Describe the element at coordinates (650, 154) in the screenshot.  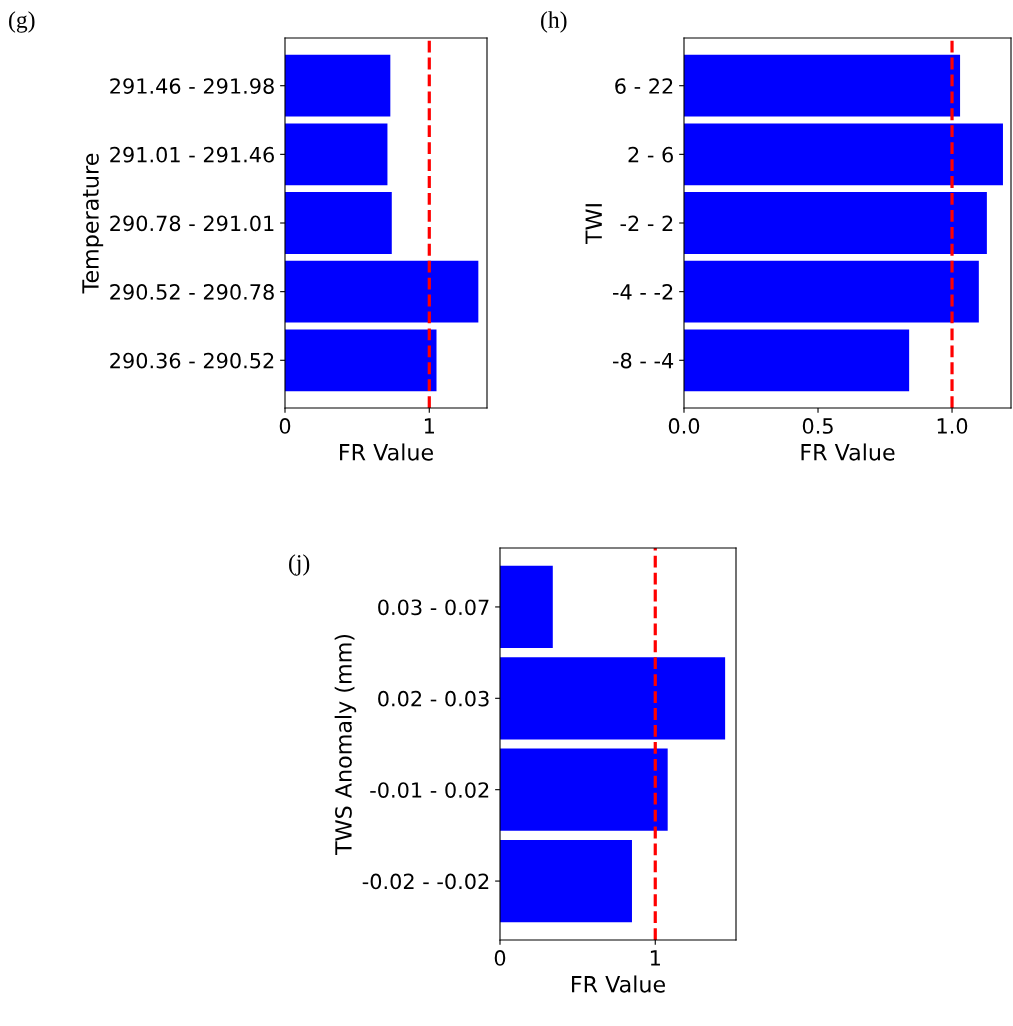
I see `y-tick-label: 2 - 6` at that location.